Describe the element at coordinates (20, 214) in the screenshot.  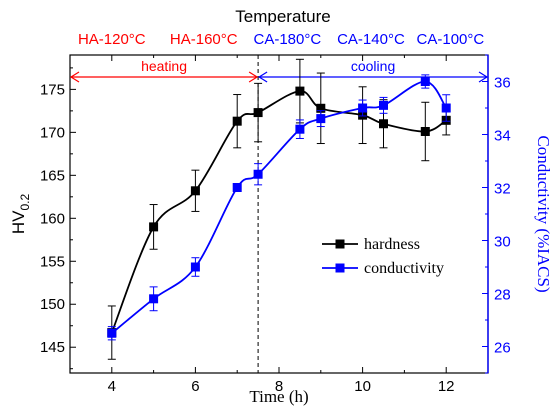
I see `y-axis-label: HV0.2` at that location.